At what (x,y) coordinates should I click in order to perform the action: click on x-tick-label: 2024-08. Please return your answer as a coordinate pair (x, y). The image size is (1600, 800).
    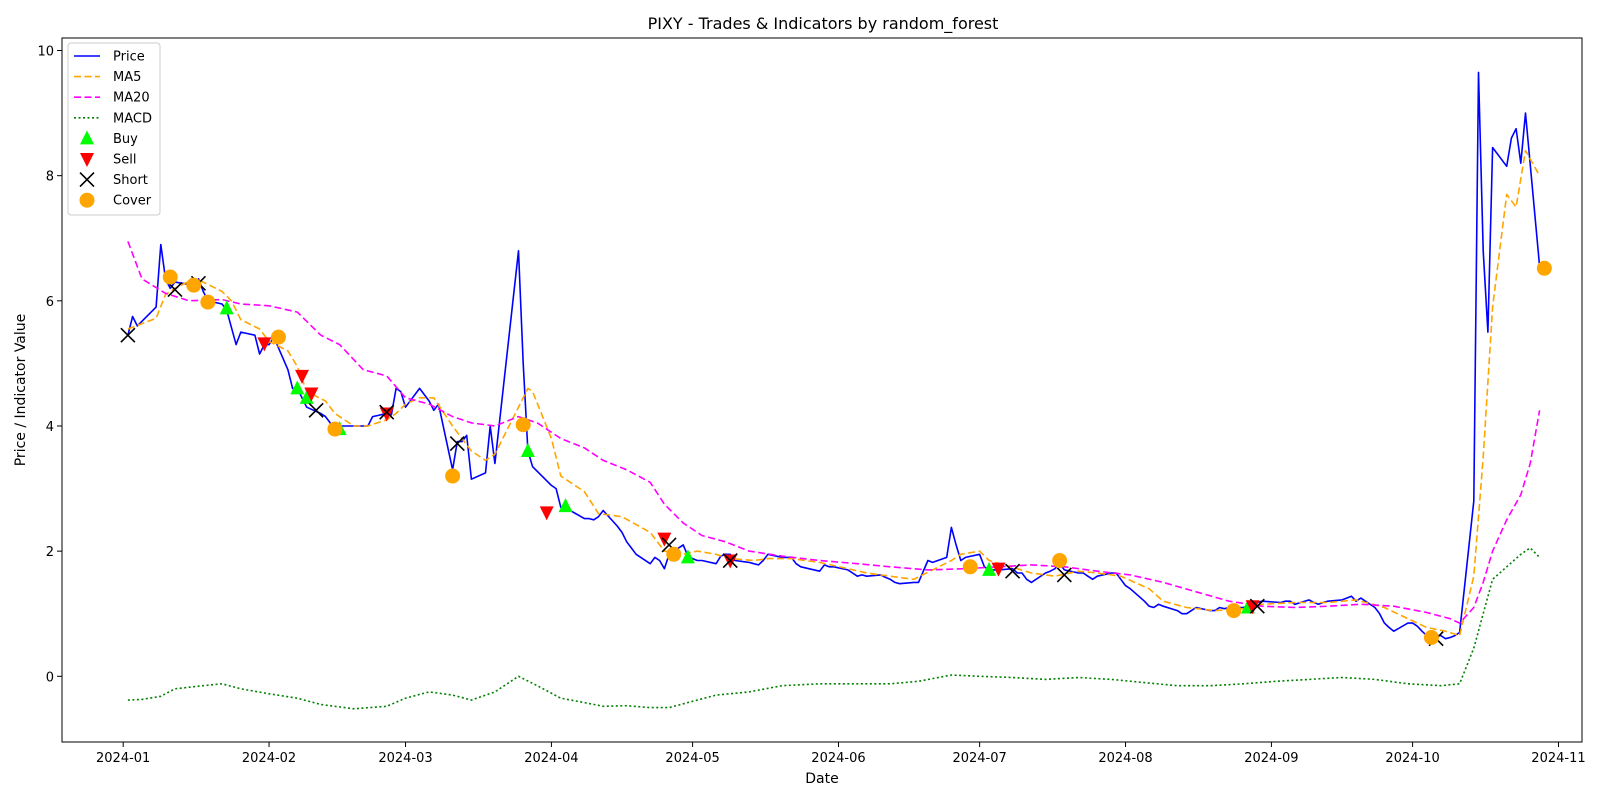
    Looking at the image, I should click on (1125, 758).